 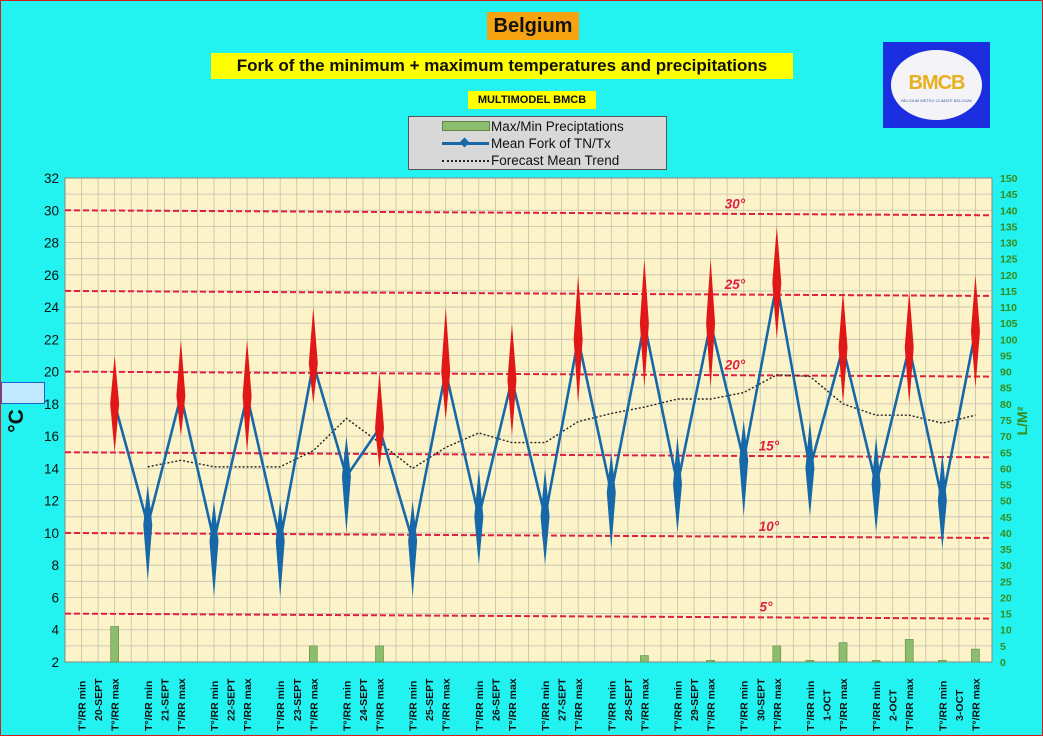 What do you see at coordinates (1009, 179) in the screenshot?
I see `y2-tick-label: 150` at bounding box center [1009, 179].